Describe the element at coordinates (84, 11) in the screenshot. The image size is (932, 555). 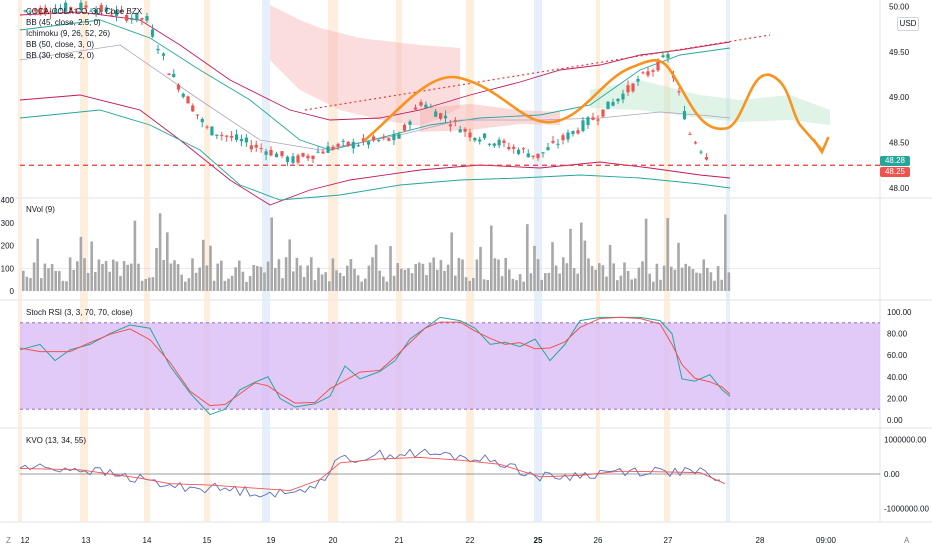
I see `symbol-title: COCA-COLA CO, 30, Cboe BZX` at that location.